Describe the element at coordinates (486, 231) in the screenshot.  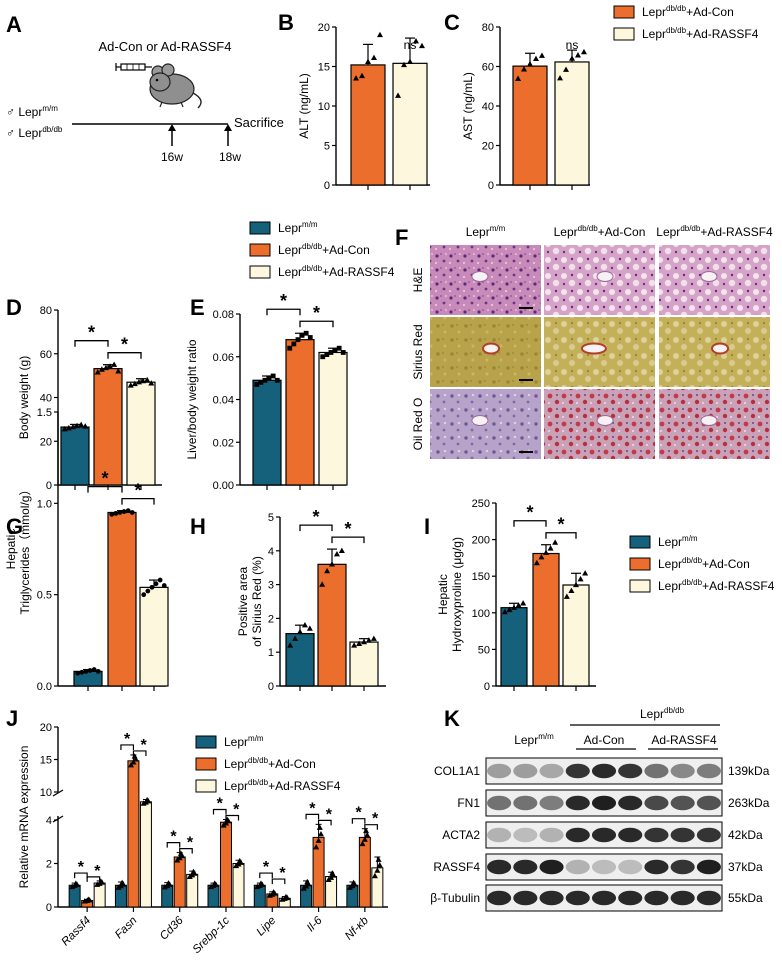
I see `histology-column-header: Leprm/m` at that location.